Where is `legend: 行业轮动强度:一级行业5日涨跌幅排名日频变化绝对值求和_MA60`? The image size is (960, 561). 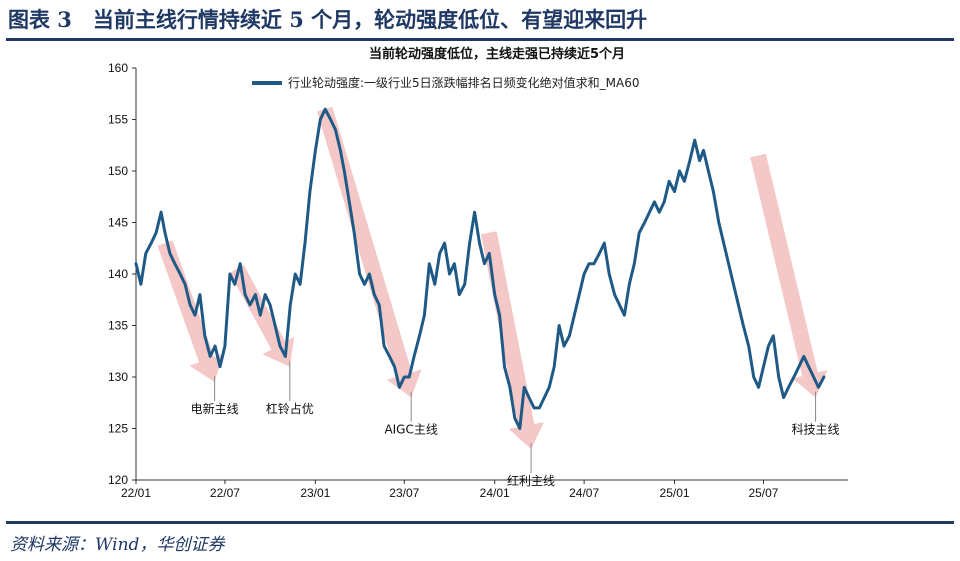 legend: 行业轮动强度:一级行业5日涨跌幅排名日频变化绝对值求和_MA60 is located at coordinates (446, 82).